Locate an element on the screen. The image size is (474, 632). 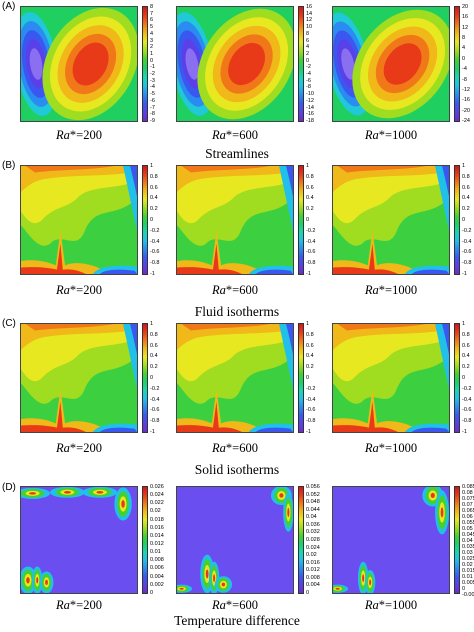
plot-d2 is located at coordinates (235, 540).